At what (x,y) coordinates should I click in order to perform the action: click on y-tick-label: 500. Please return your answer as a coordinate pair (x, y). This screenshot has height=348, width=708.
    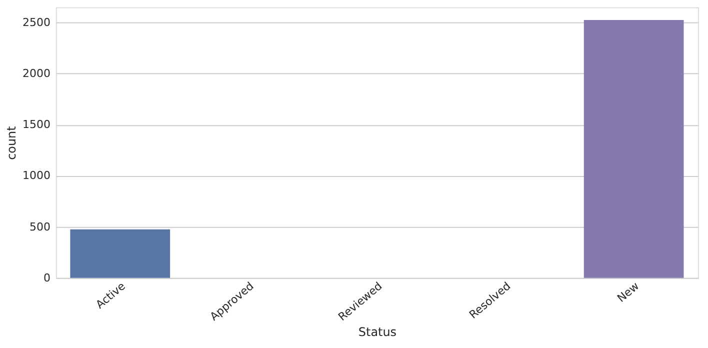
    Looking at the image, I should click on (39, 227).